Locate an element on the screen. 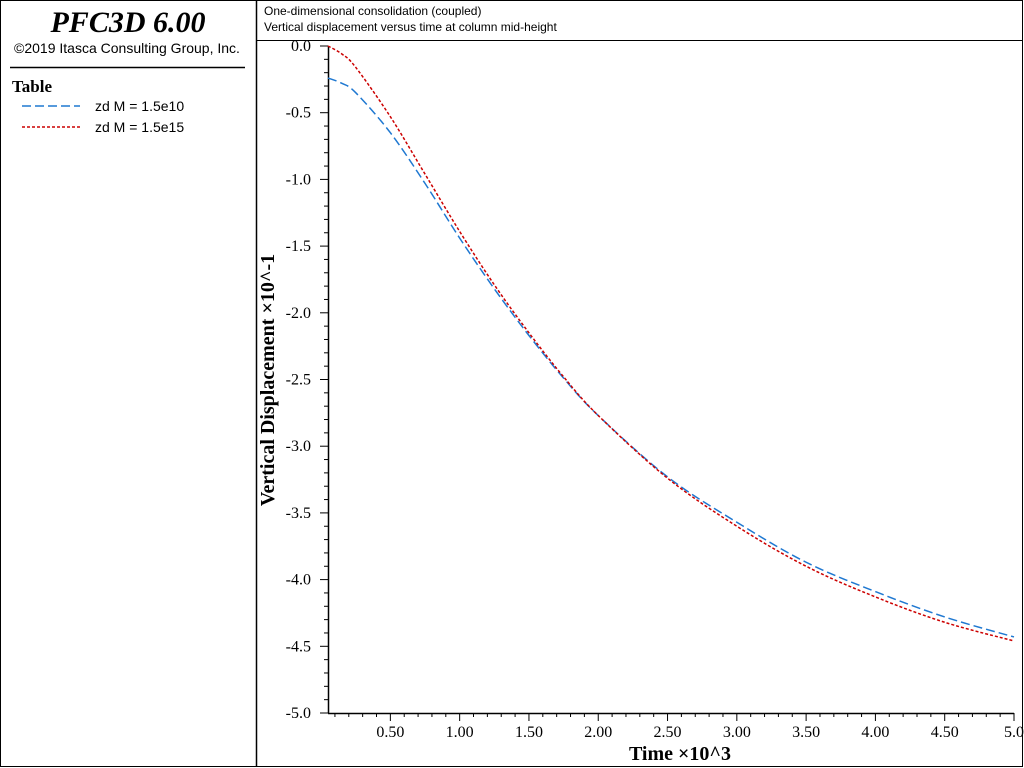 The width and height of the screenshot is (1024, 768). legend-entry-1: zd M = 1.5e10 is located at coordinates (103, 106).